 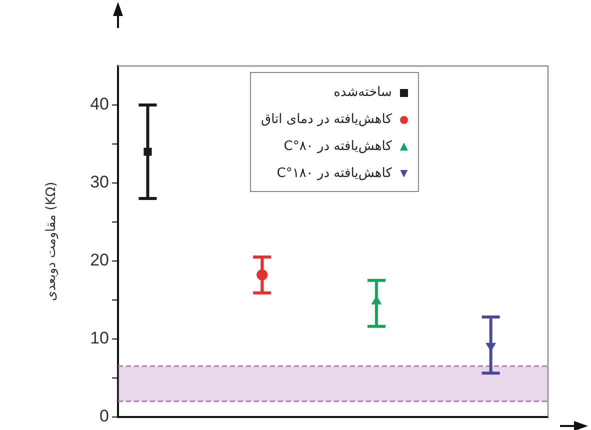 I want to click on legend-label: کاهش‌یافته در ۸۰°C, so click(x=338, y=146).